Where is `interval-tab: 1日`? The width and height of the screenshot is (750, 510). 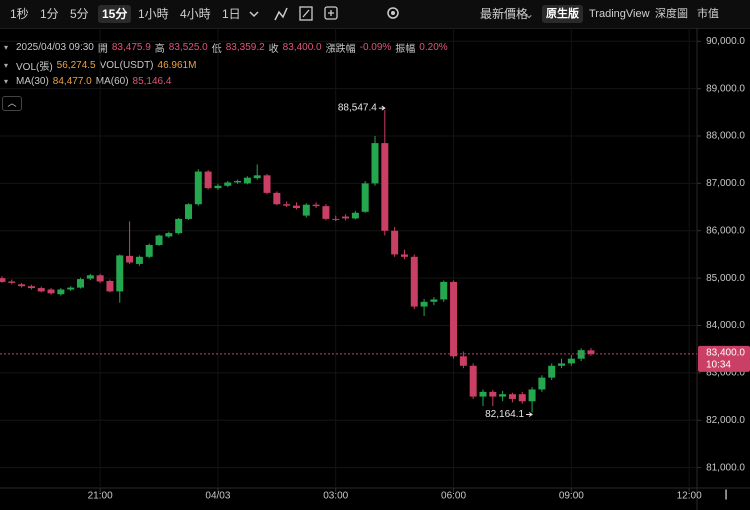
interval-tab: 1日 is located at coordinates (231, 14).